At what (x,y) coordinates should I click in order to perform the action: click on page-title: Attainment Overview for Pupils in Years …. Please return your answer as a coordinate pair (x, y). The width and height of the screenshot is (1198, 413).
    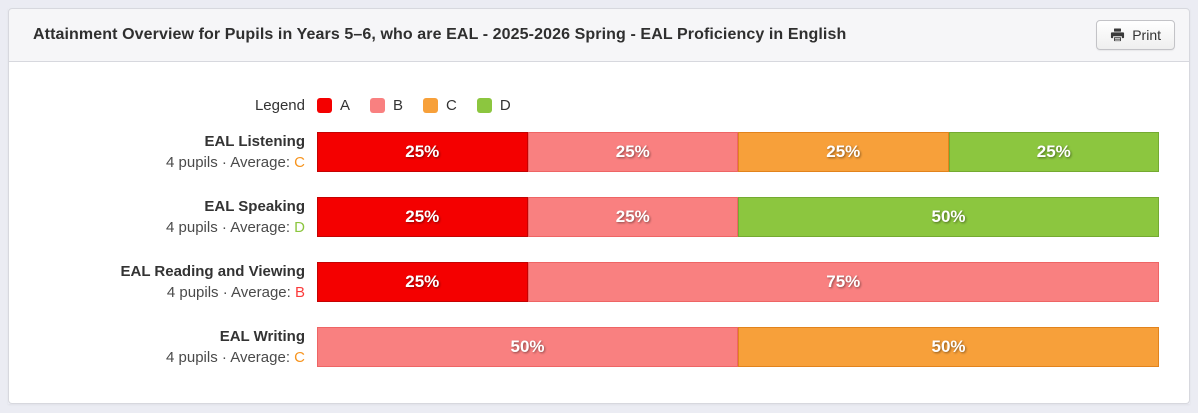
    Looking at the image, I should click on (440, 34).